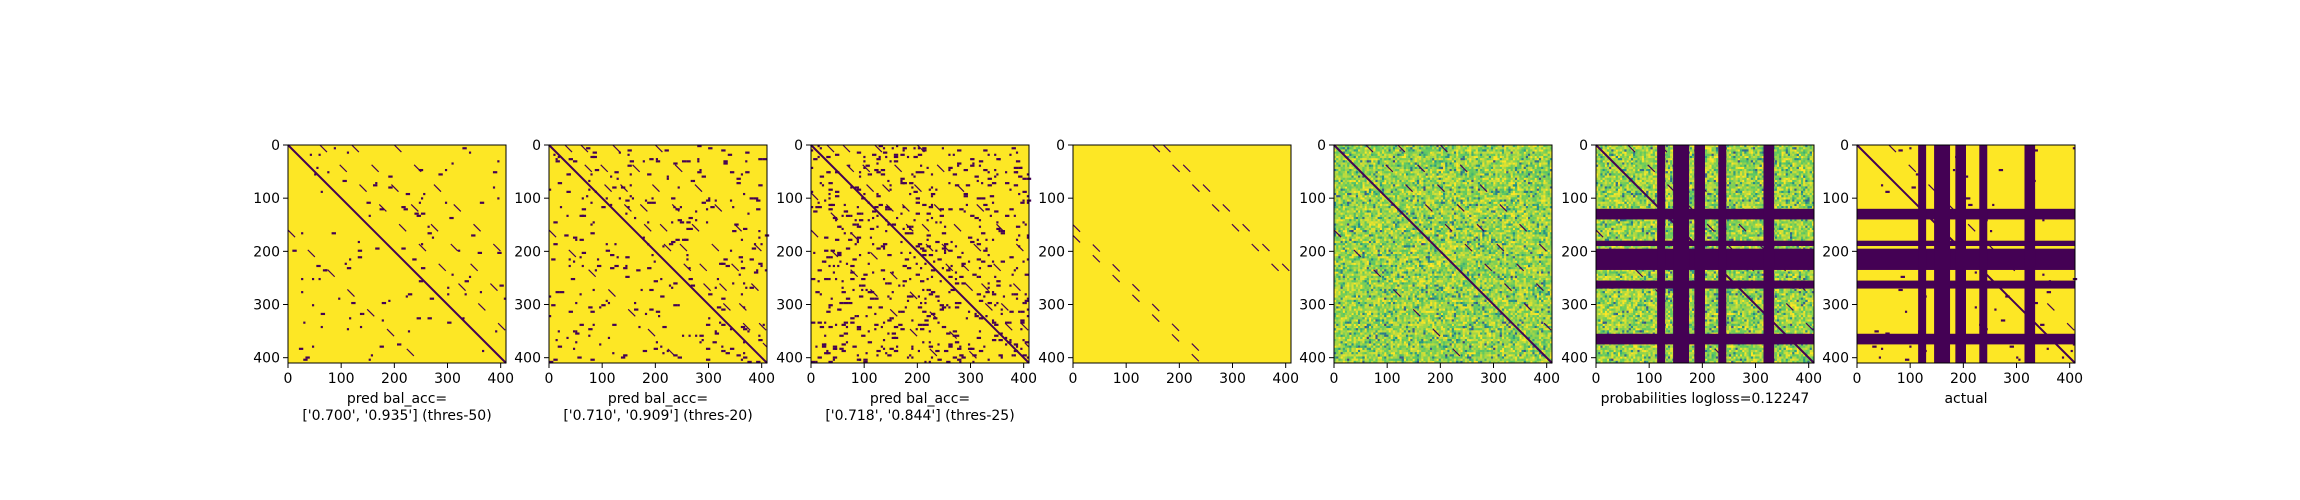  Describe the element at coordinates (952, 222) in the screenshot. I see `heatmap-diagonal` at that location.